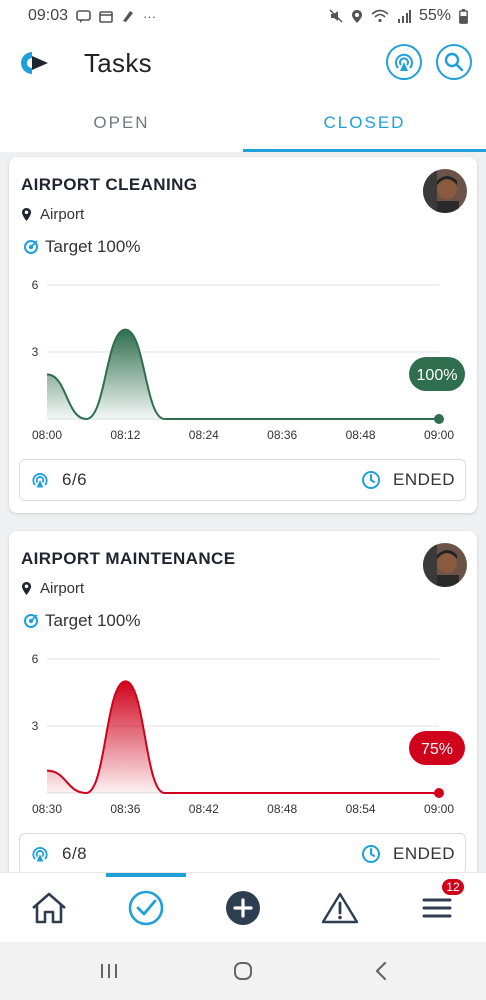 The image size is (486, 1000). Describe the element at coordinates (47, 809) in the screenshot. I see `x-tick-label: 08:30` at that location.